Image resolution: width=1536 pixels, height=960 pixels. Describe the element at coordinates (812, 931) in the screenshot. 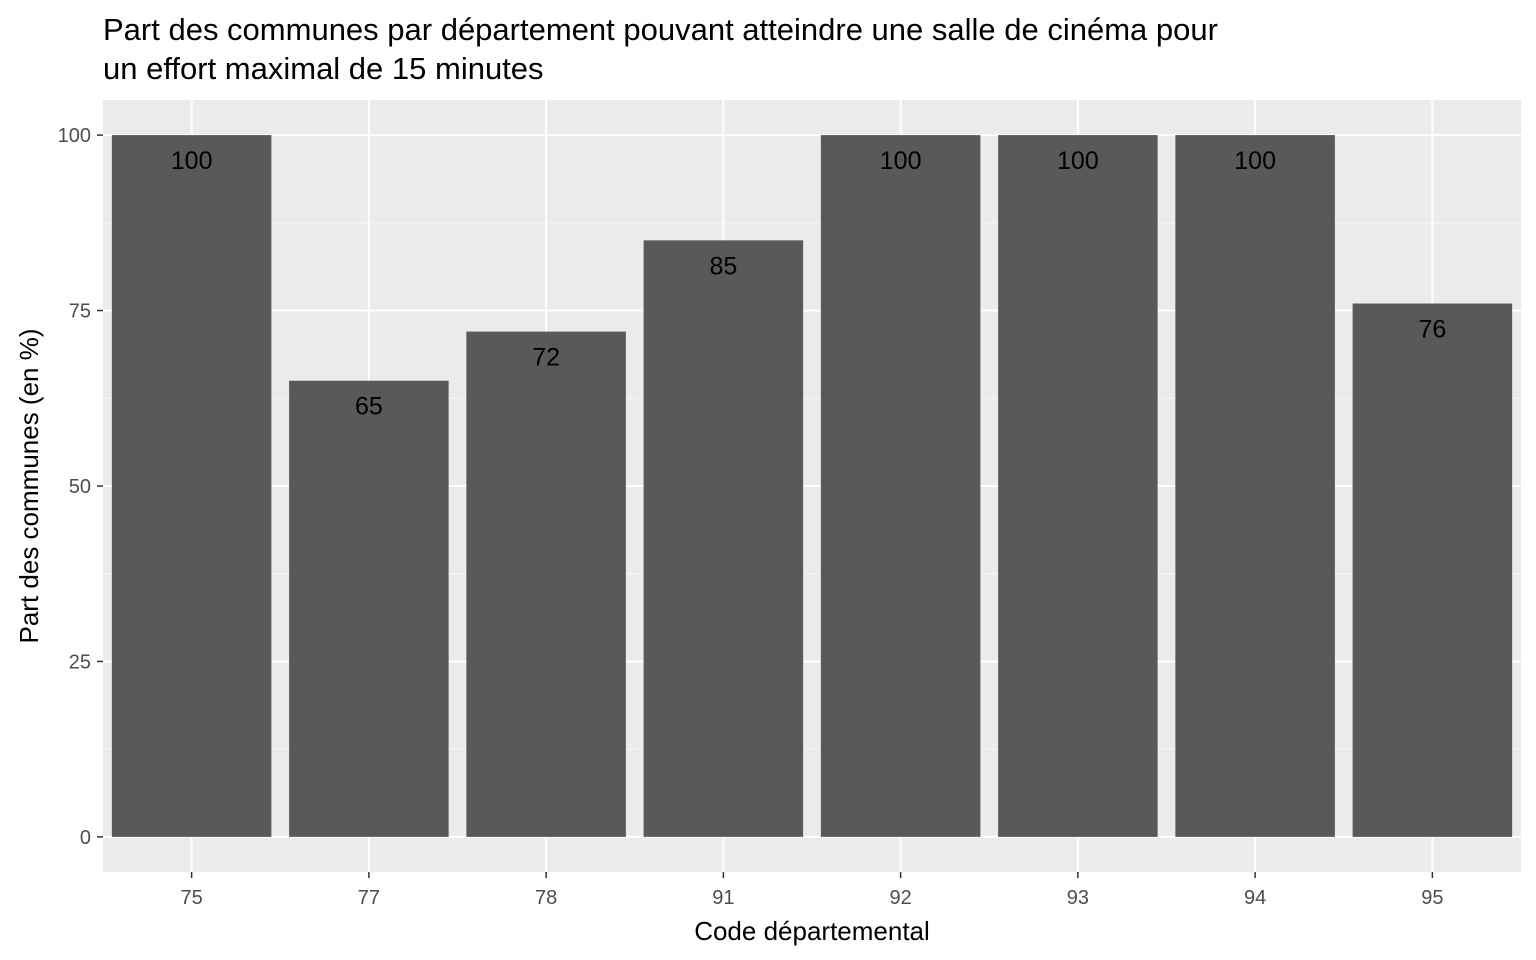

I see `x-axis-title: Code départemental` at that location.